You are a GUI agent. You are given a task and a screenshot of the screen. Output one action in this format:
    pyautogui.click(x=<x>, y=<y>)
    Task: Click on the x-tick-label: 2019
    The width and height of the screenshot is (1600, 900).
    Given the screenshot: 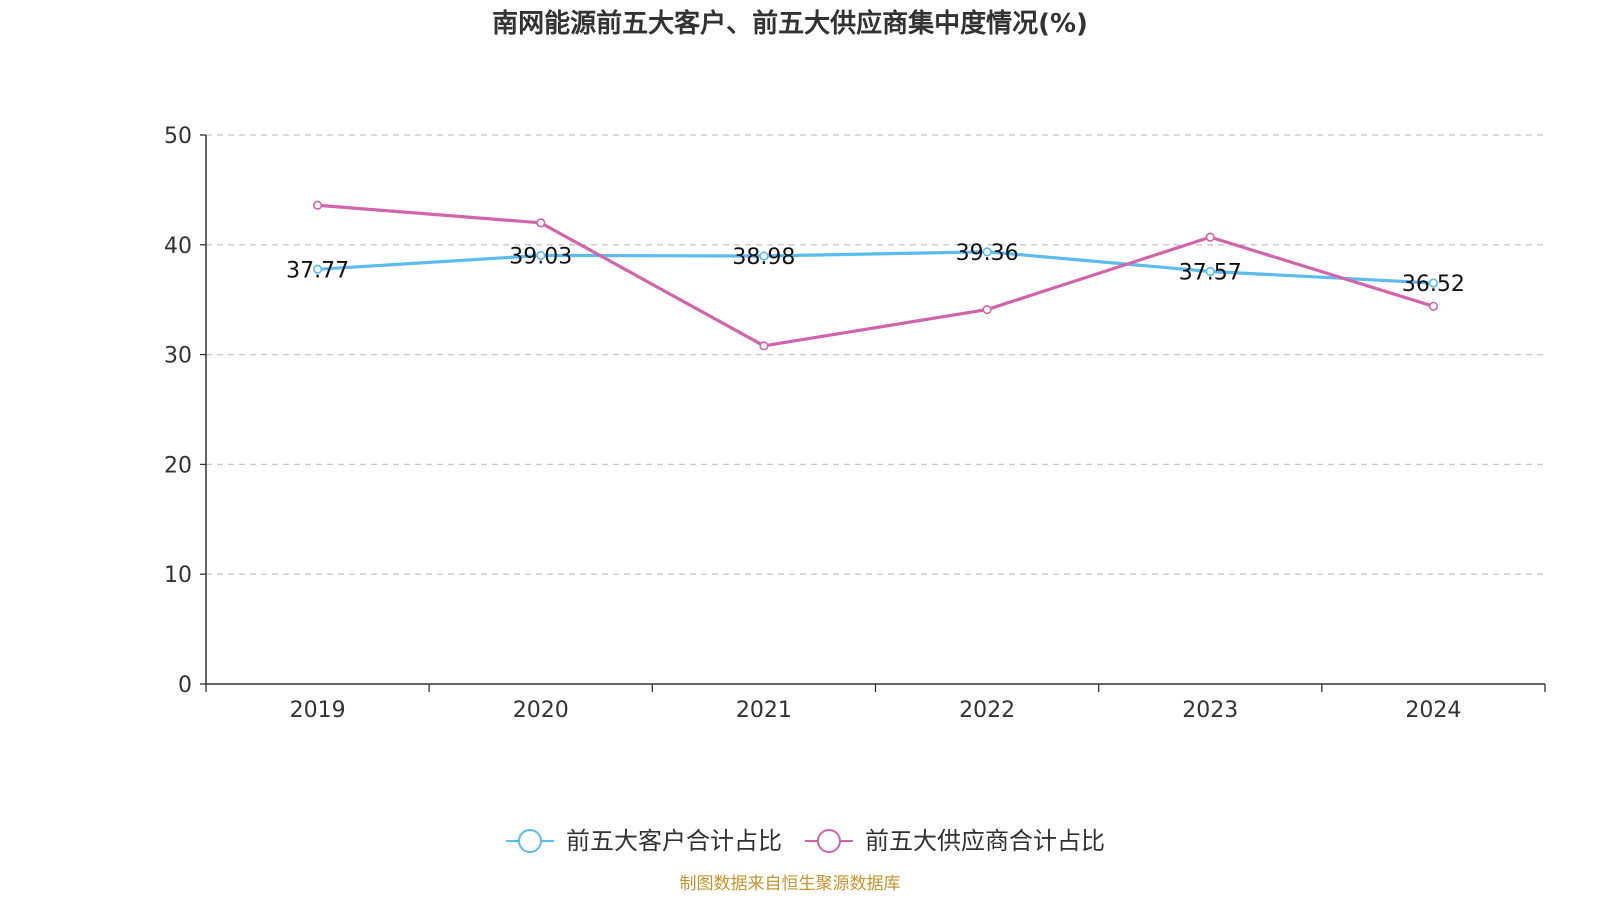 What is the action you would take?
    pyautogui.click(x=318, y=710)
    